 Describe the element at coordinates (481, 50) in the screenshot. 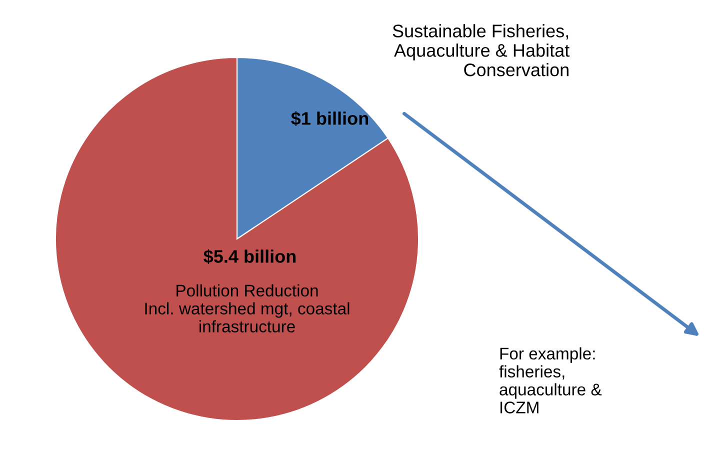

I see `slice-label: Sustainable Fisheries, Aquaculture & Habitat Conservation` at that location.